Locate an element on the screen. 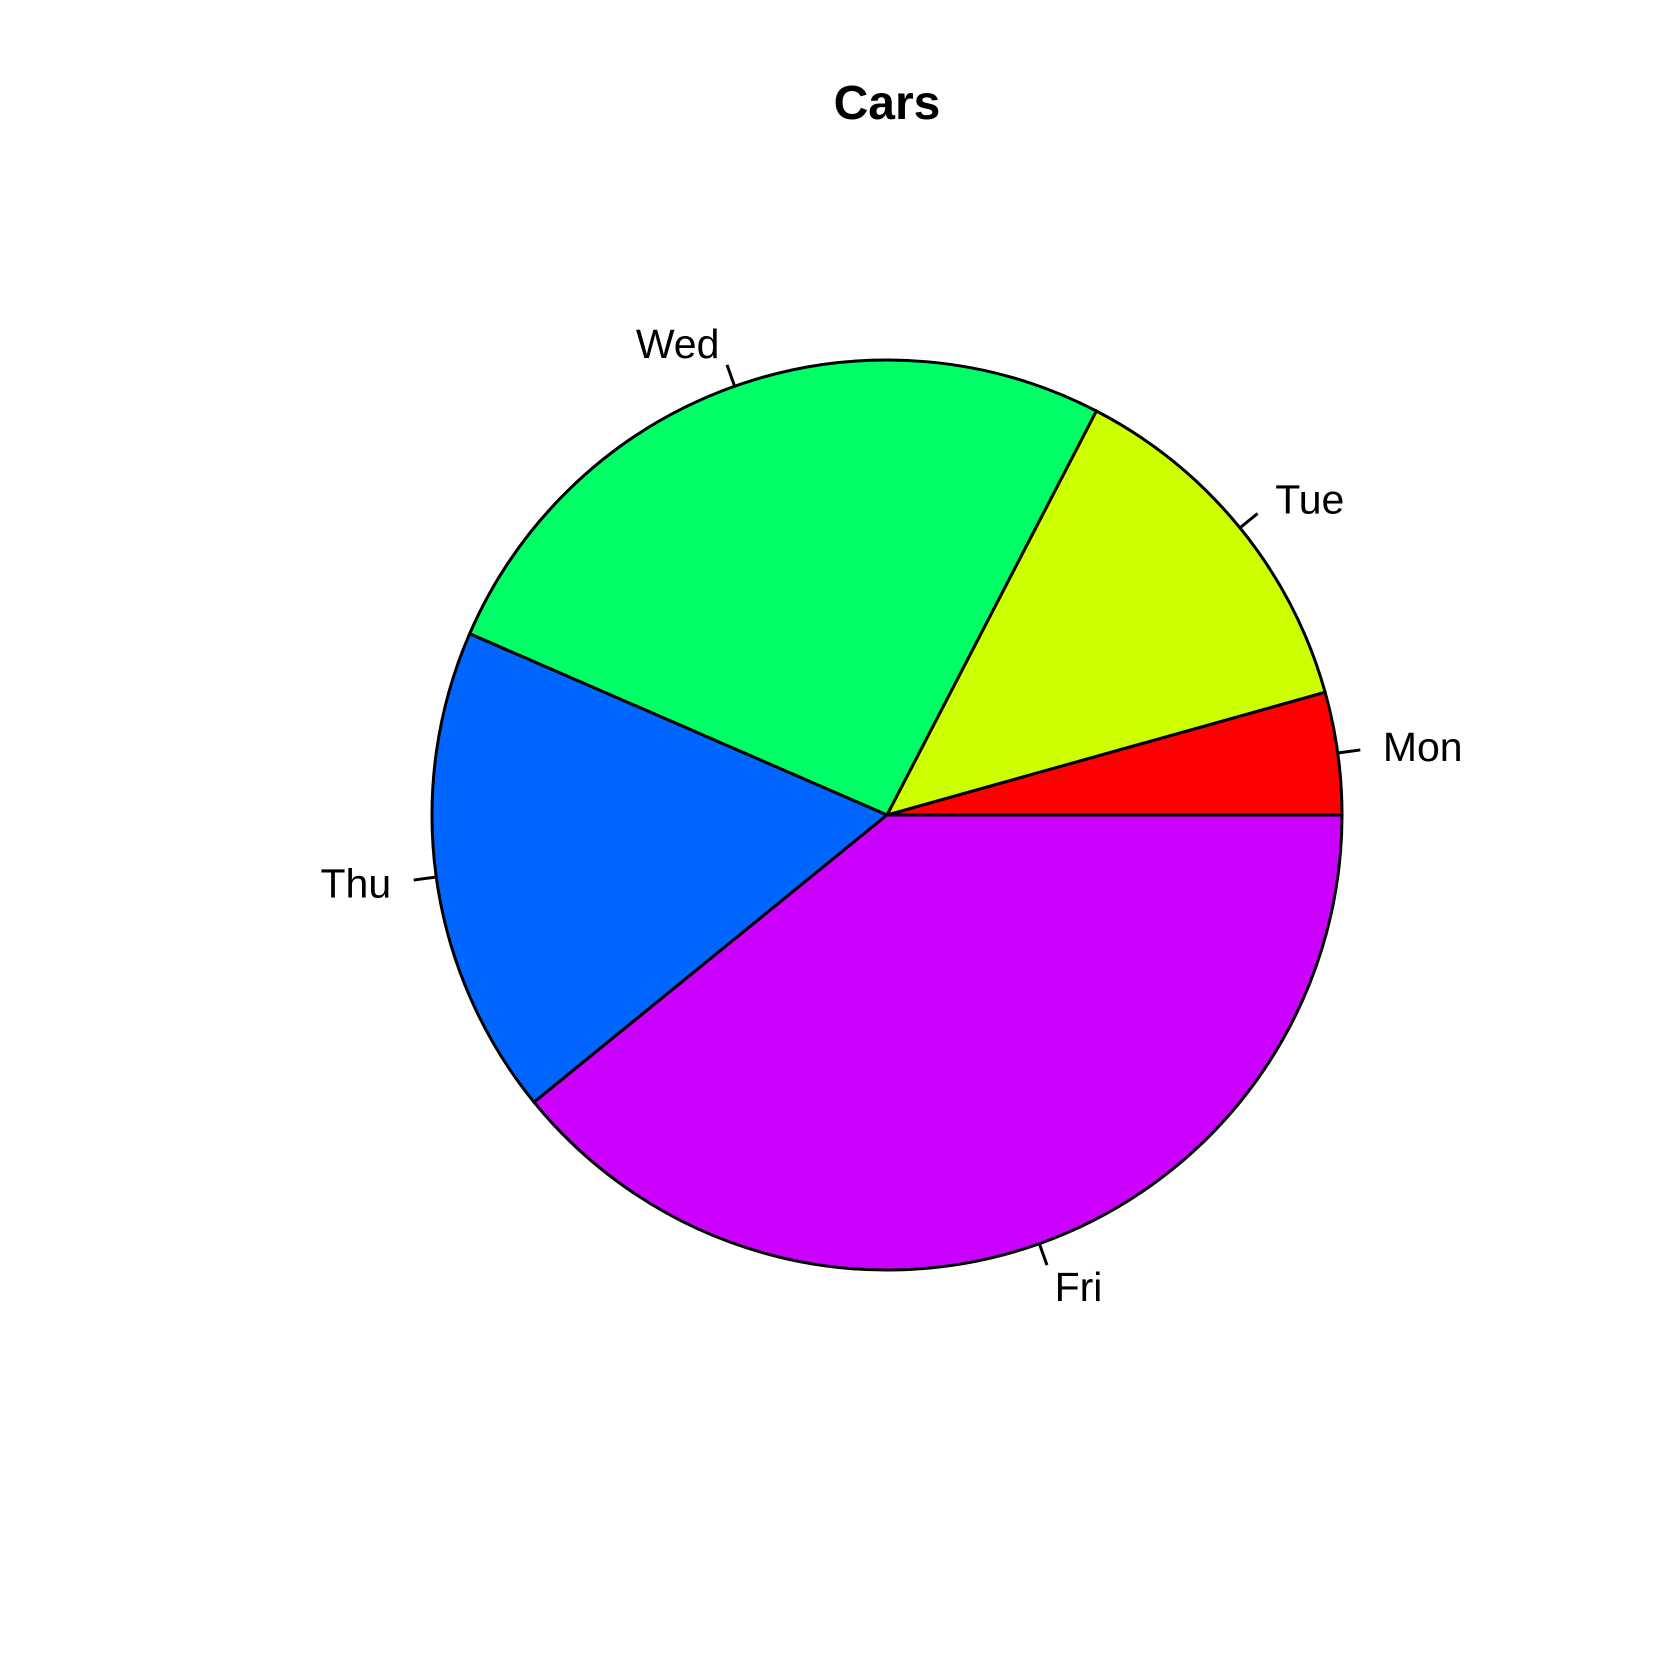 The image size is (1680, 1680). slice-label-tue: Tue is located at coordinates (1309, 499).